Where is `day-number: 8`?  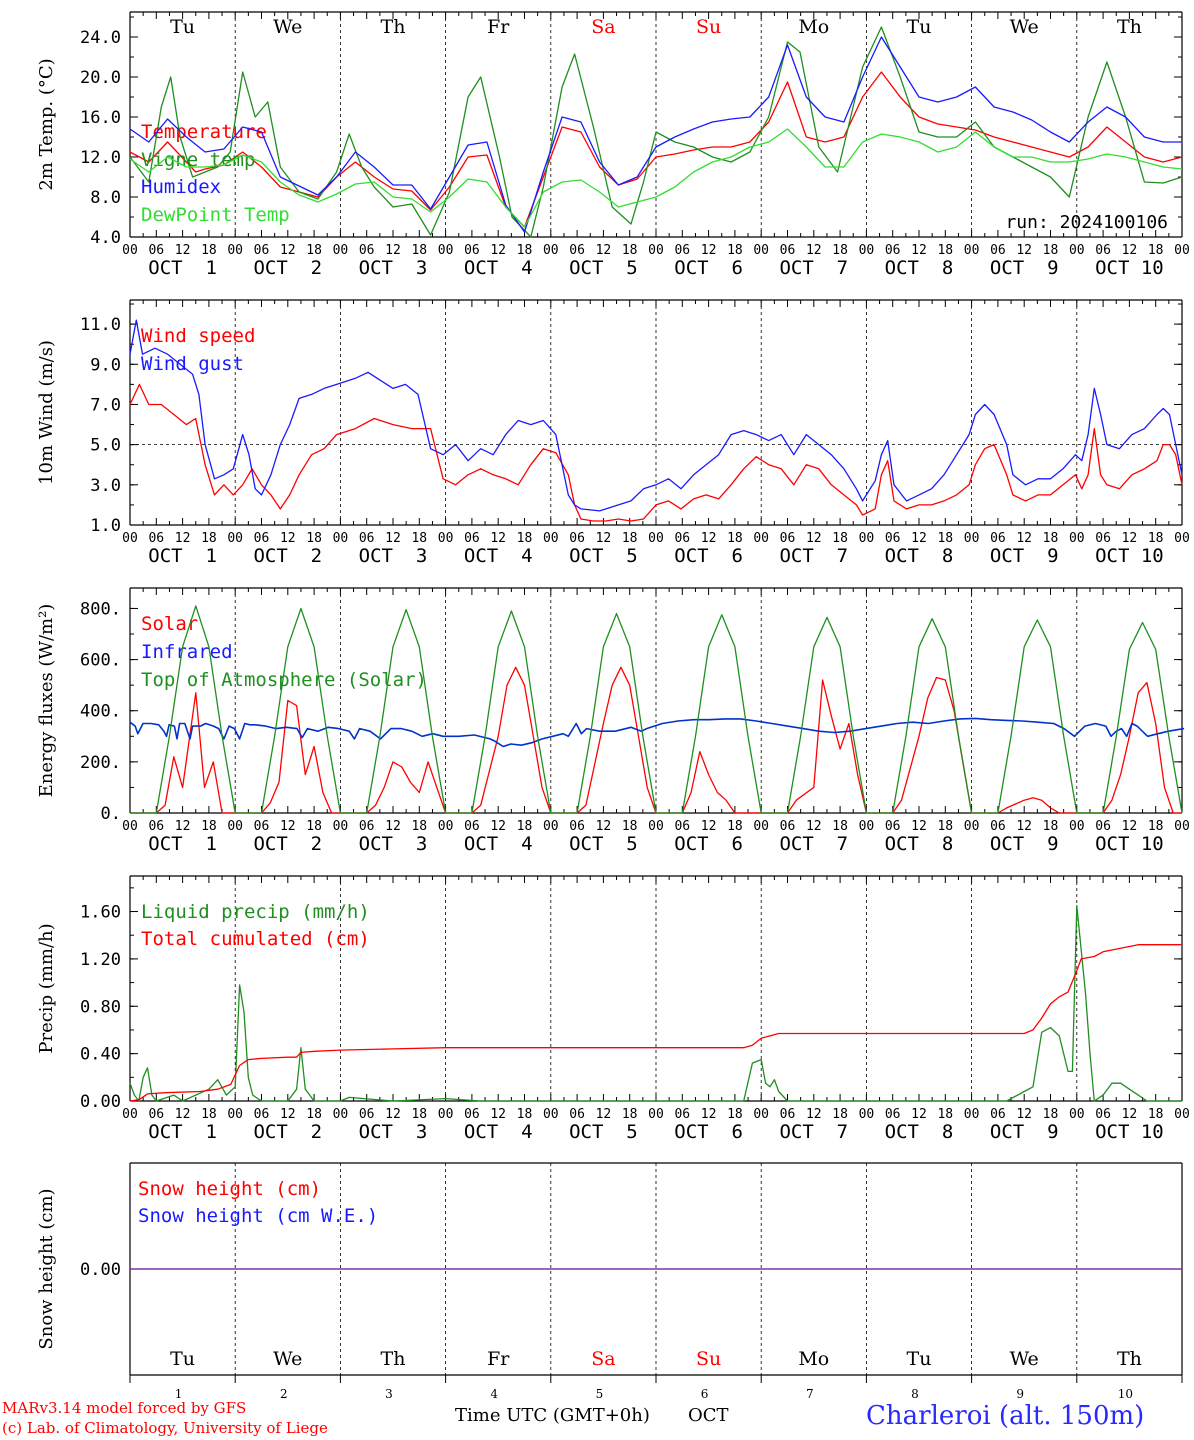 day-number: 8 is located at coordinates (915, 1394).